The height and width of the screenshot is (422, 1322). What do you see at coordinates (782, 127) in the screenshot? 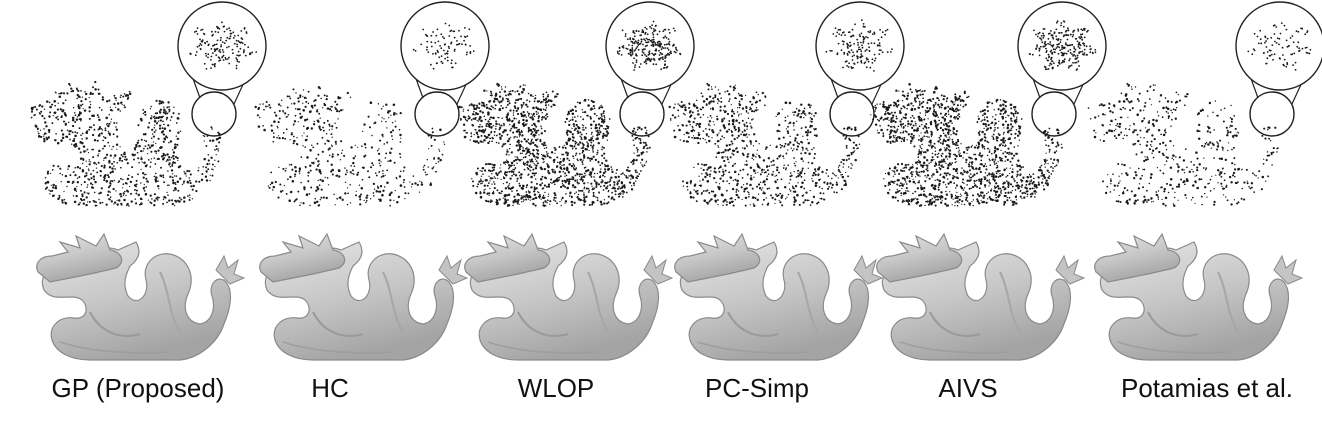
I see `dragon-point-cloud-pc-simp` at bounding box center [782, 127].